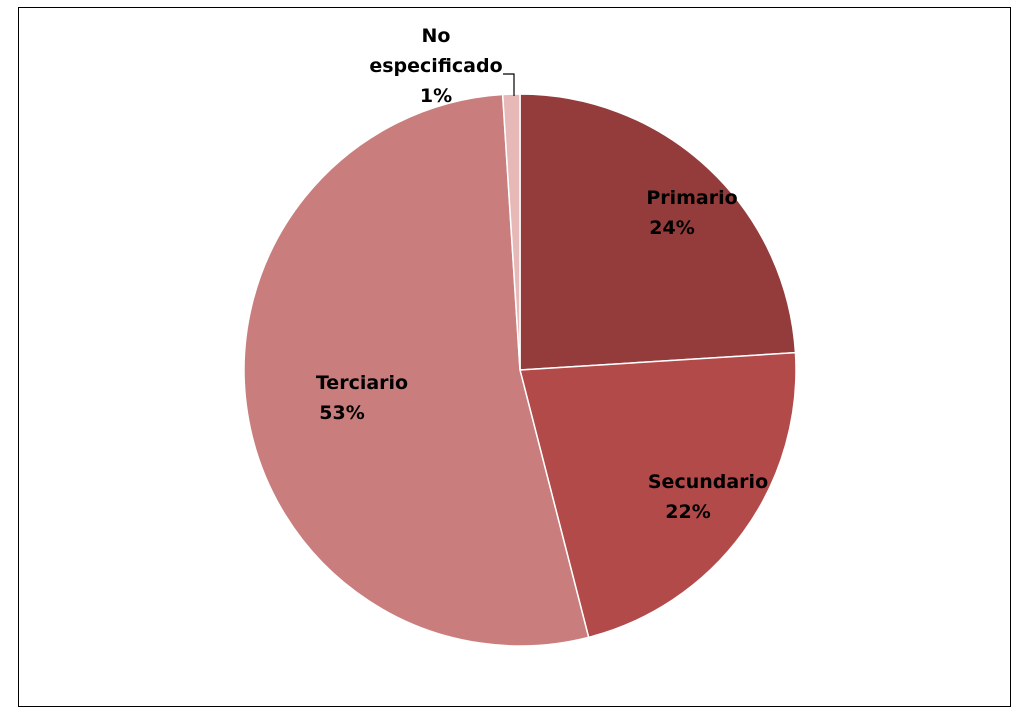 The height and width of the screenshot is (707, 1012). What do you see at coordinates (509, 84) in the screenshot?
I see `leader-line-no-especificado` at bounding box center [509, 84].